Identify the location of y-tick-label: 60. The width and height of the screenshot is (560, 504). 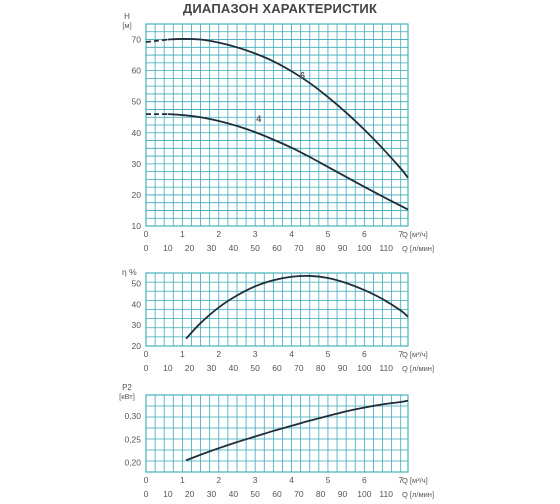
(137, 71).